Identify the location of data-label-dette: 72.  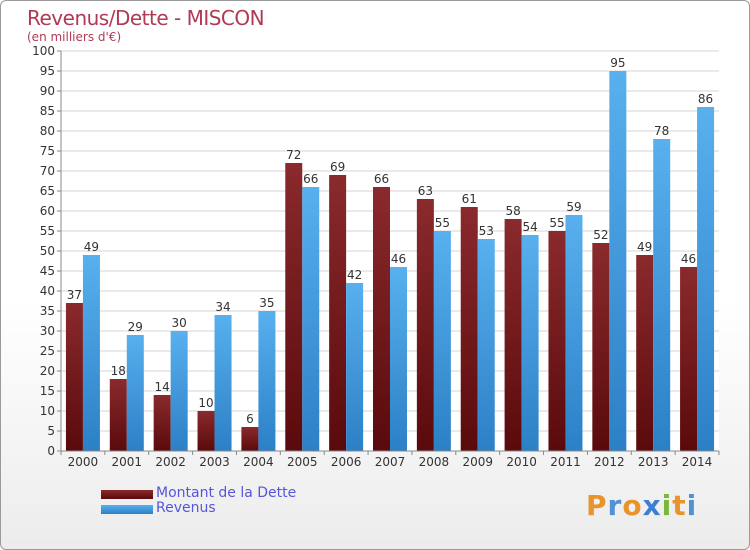
(293, 155).